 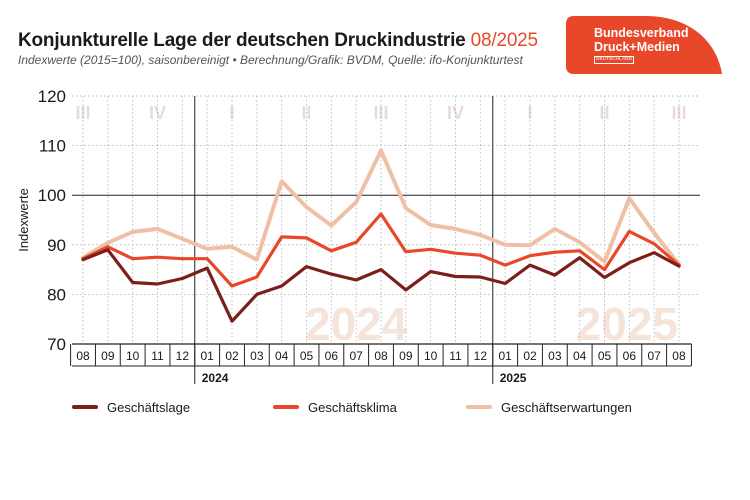 I want to click on year-label: 2025, so click(x=513, y=378).